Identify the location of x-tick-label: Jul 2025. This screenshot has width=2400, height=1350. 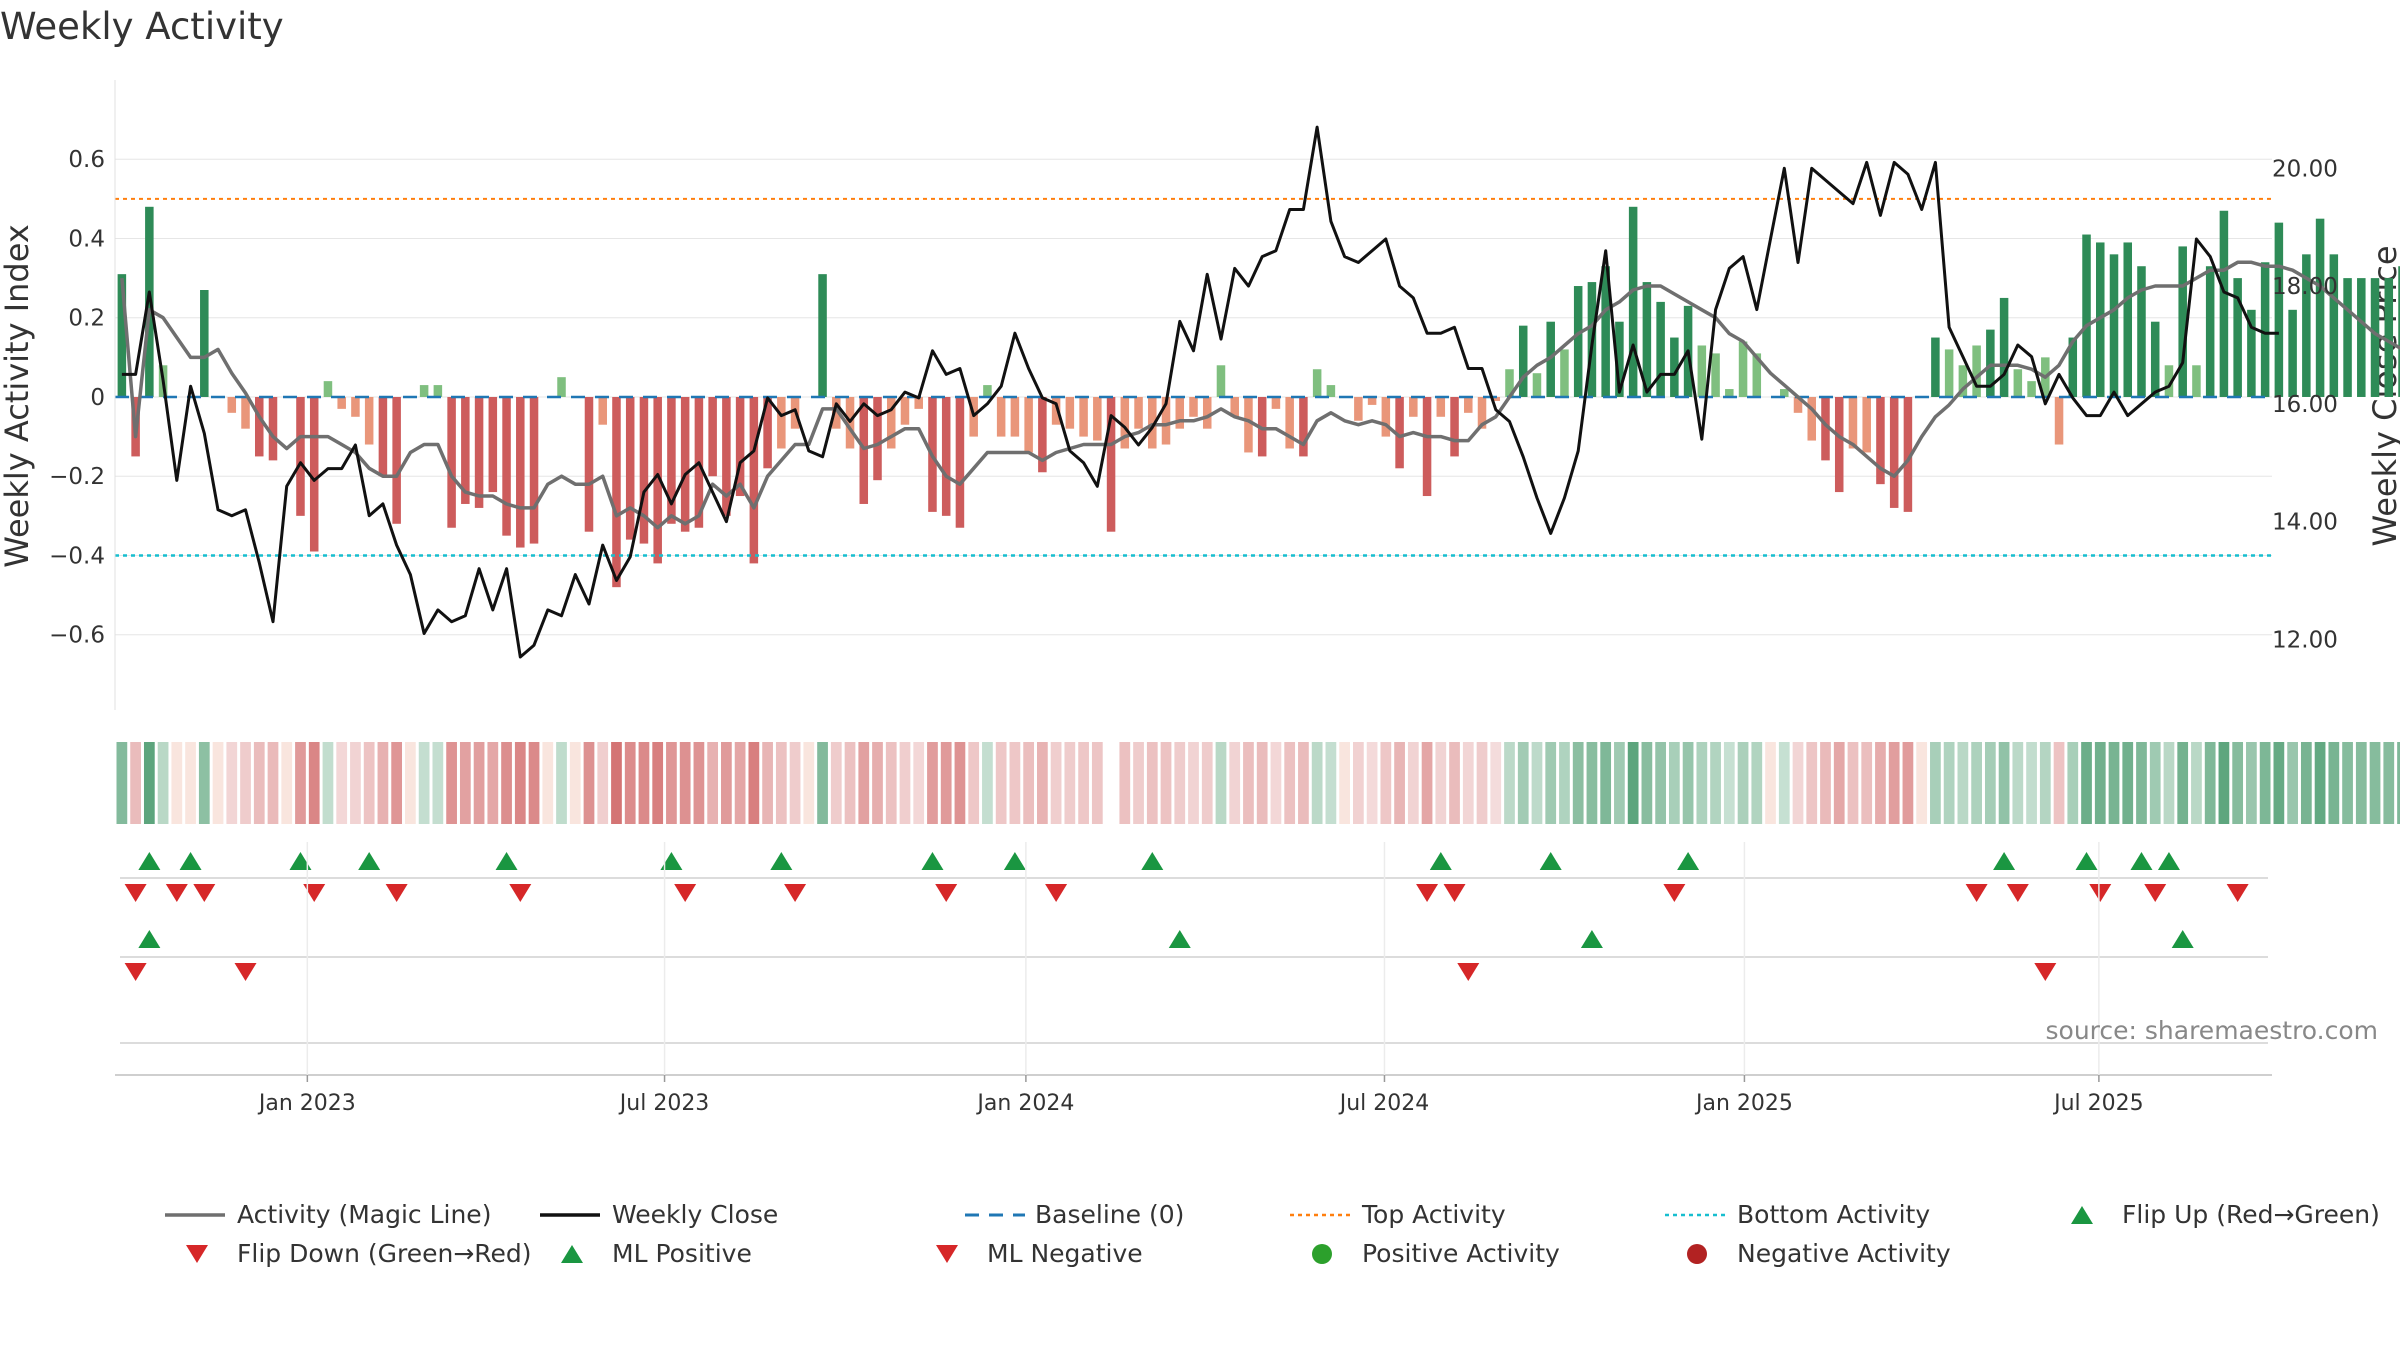
(2098, 1103).